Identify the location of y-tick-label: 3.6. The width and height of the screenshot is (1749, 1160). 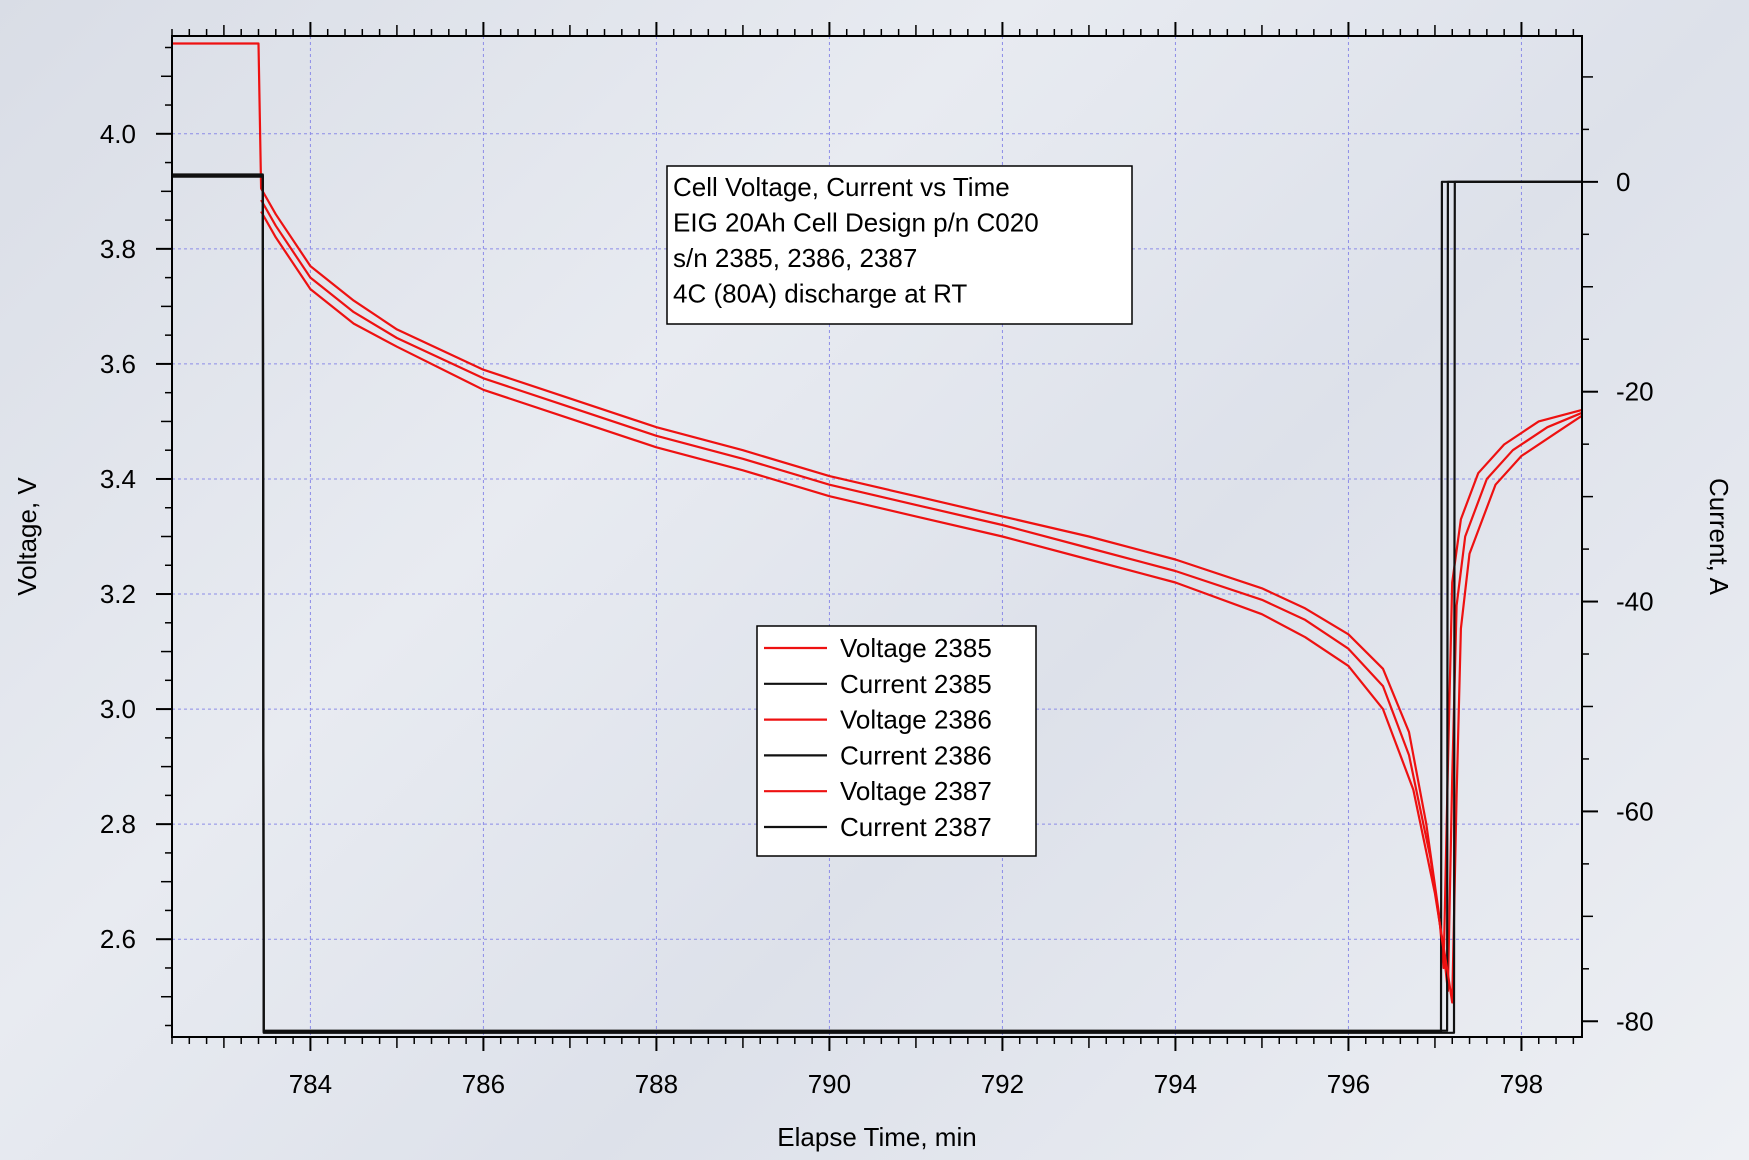
(118, 364).